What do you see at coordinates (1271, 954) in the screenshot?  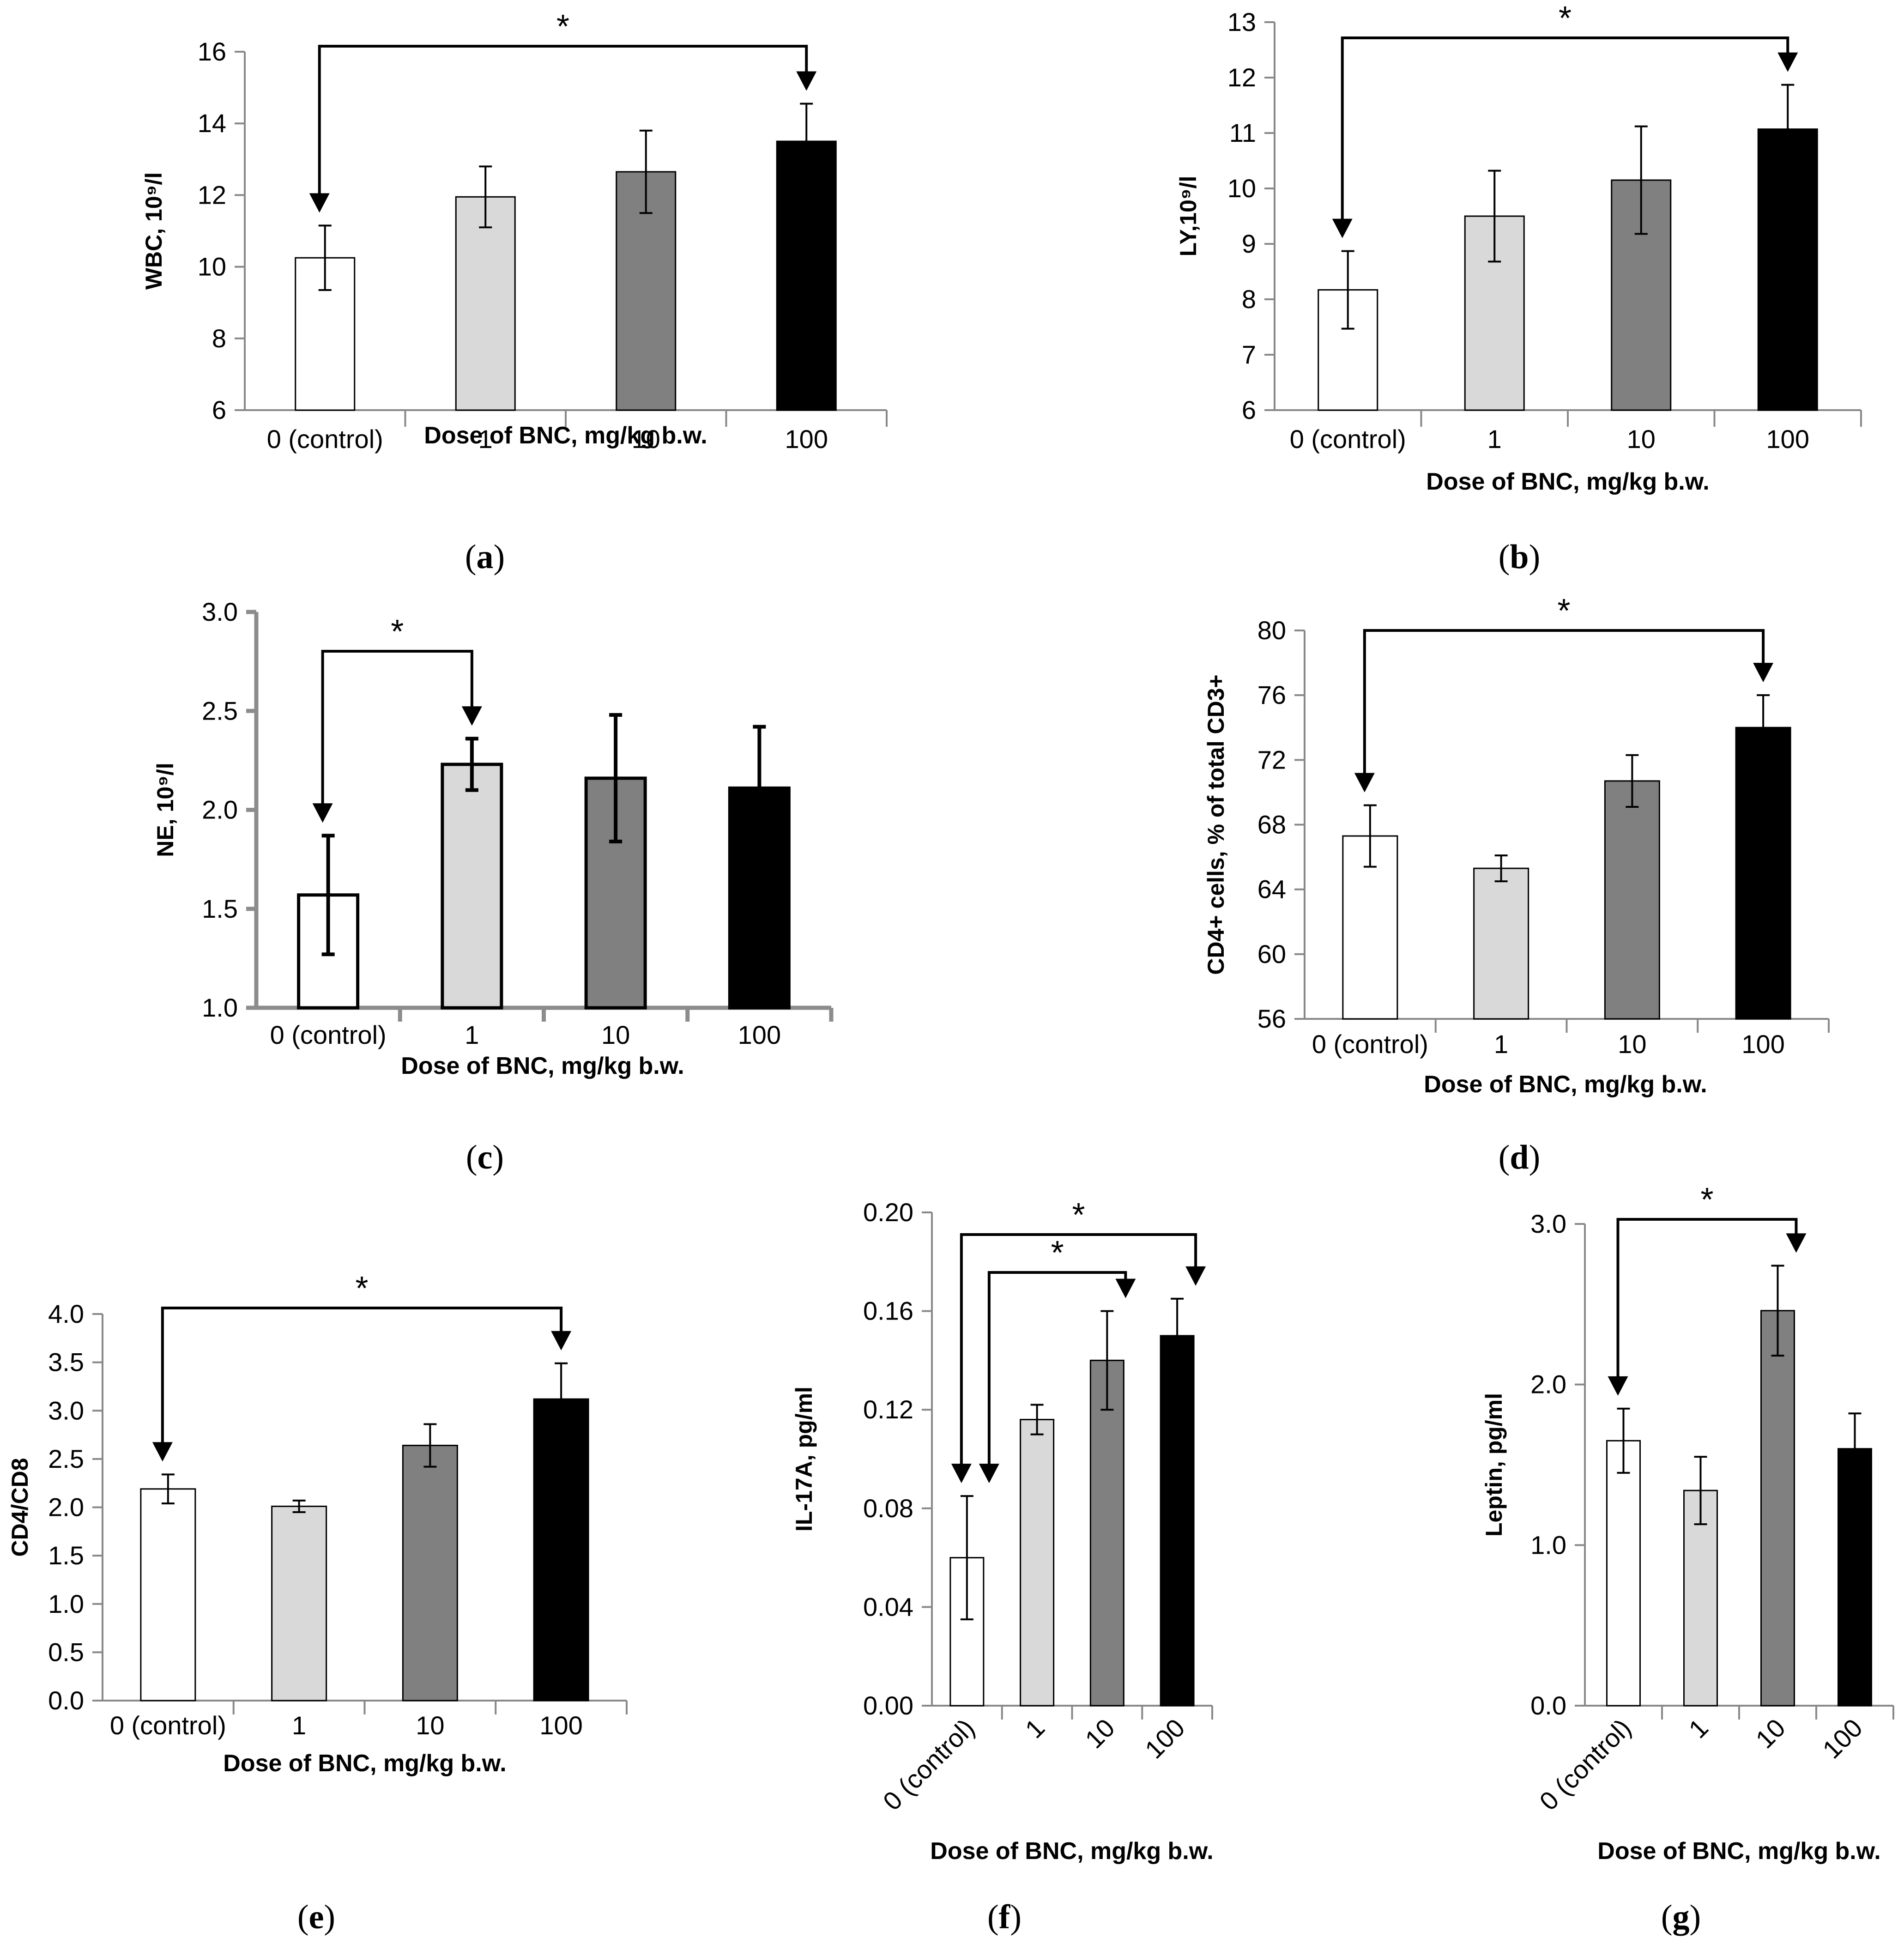 I see `y-tick-label: 60` at bounding box center [1271, 954].